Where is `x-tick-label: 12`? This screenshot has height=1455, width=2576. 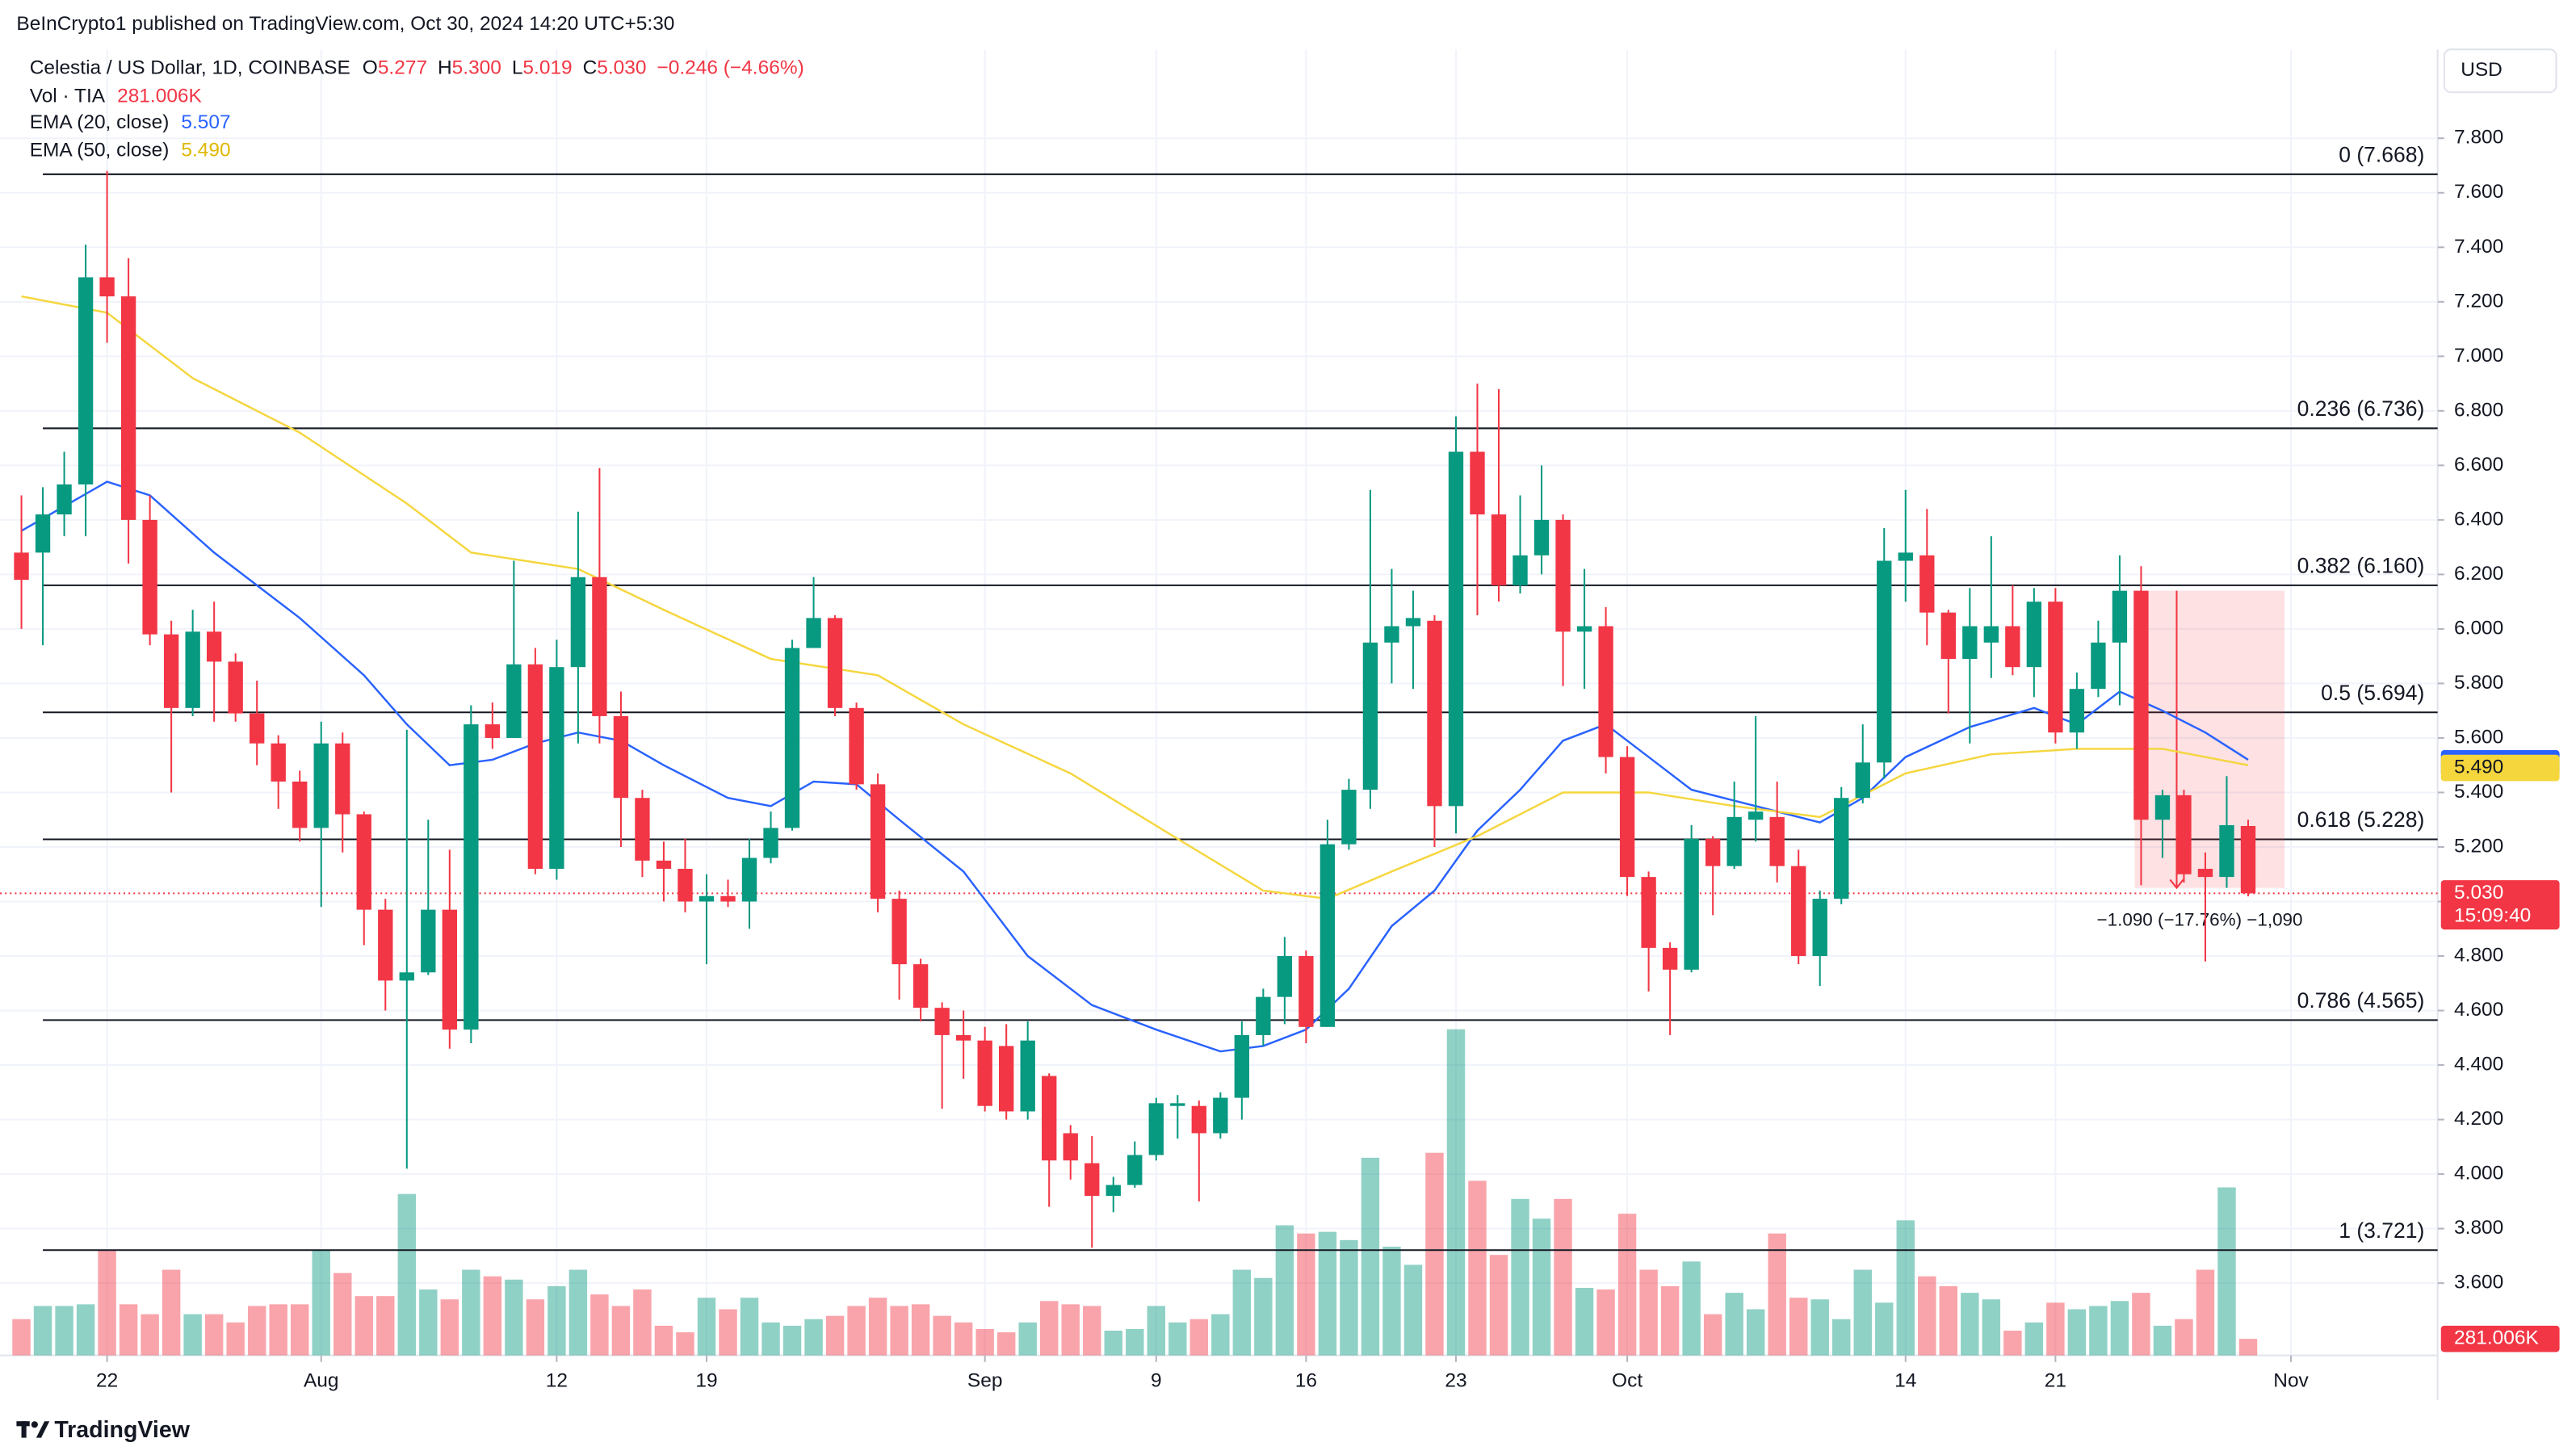
x-tick-label: 12 is located at coordinates (557, 1381).